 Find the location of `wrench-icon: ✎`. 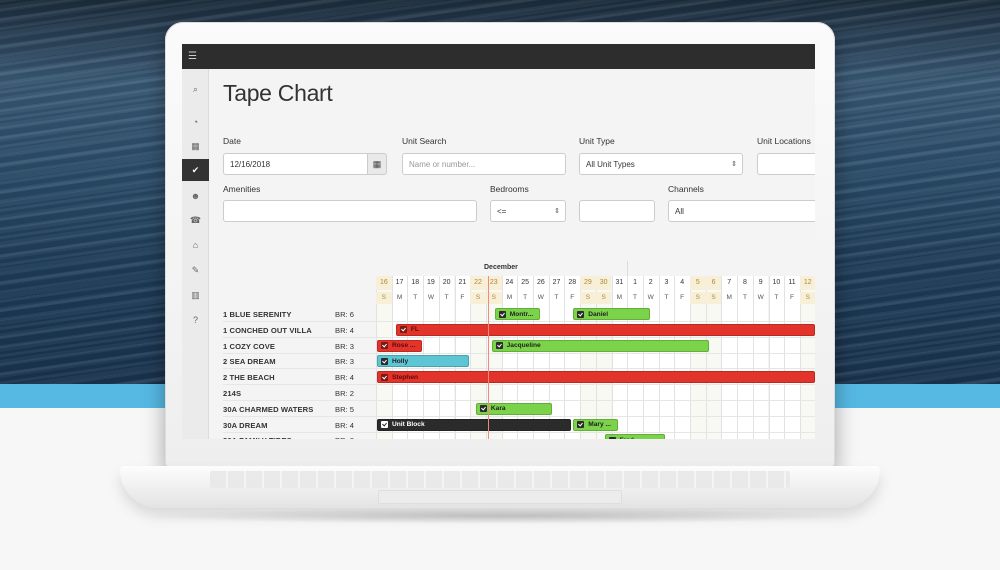

wrench-icon: ✎ is located at coordinates (195, 269).